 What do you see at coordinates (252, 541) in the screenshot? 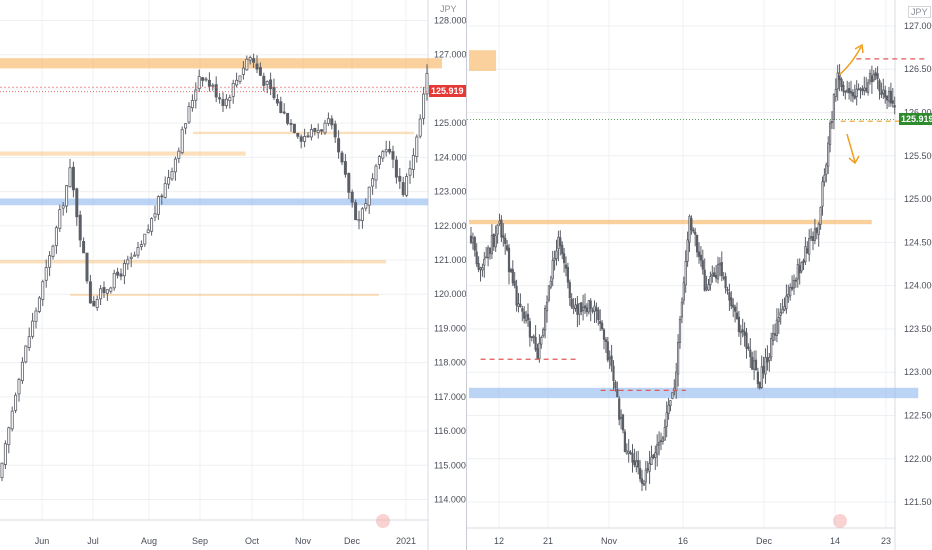
I see `x-tick-label: Oct` at bounding box center [252, 541].